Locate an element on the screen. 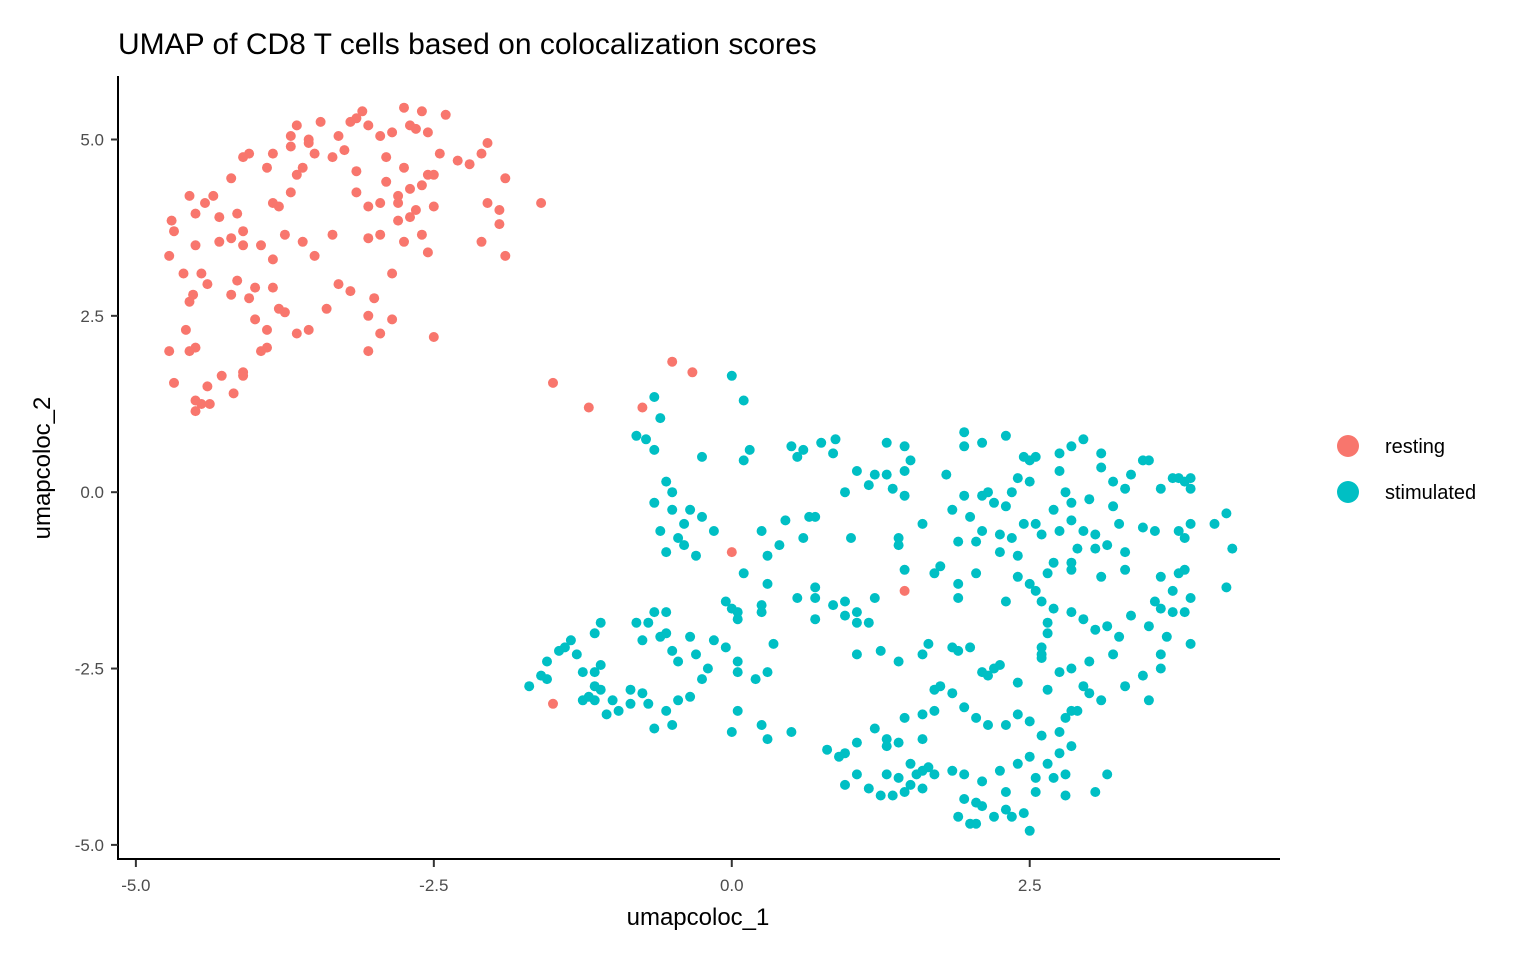  y-axis-title: umapcoloc_2 is located at coordinates (42, 468).